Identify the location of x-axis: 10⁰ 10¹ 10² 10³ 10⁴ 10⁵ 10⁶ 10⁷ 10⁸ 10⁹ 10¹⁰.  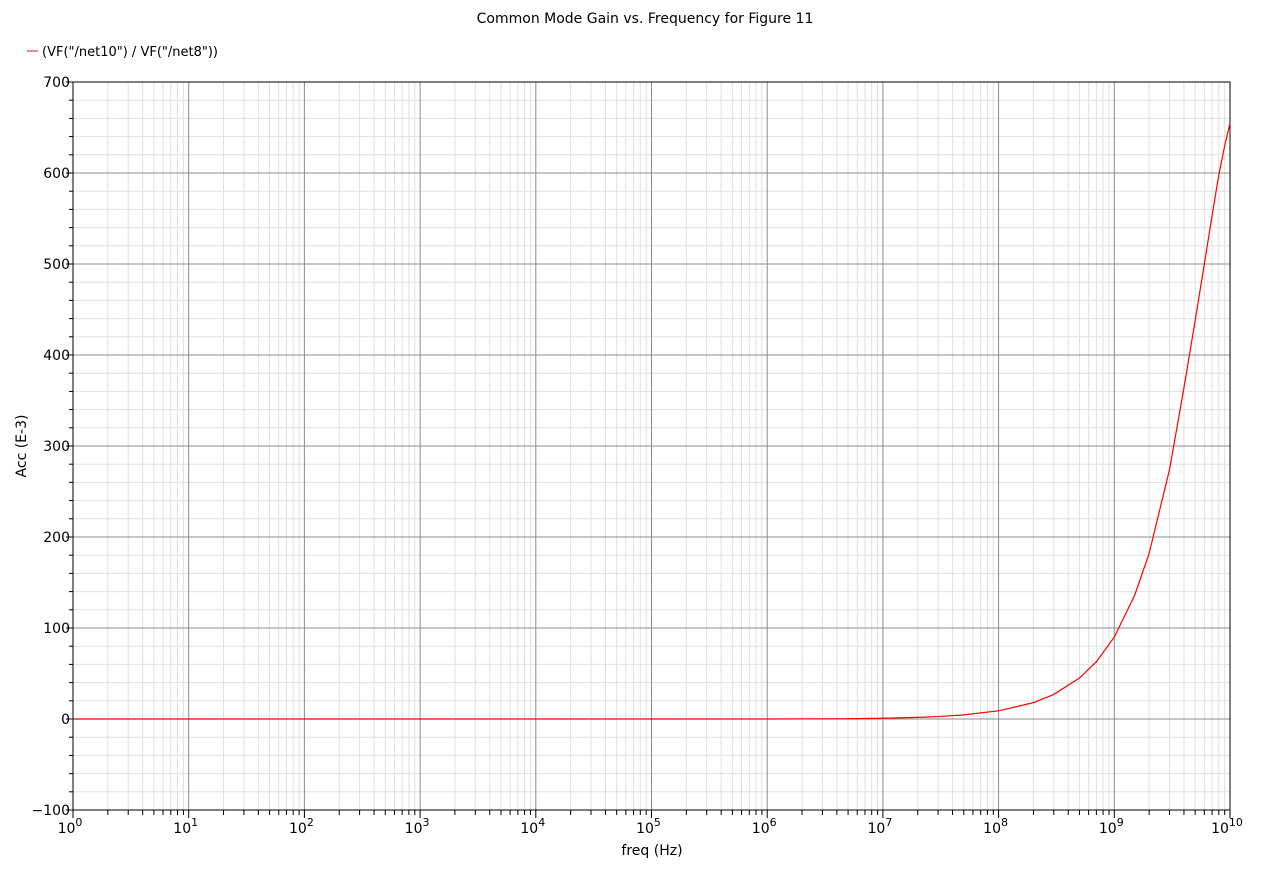
(650, 823).